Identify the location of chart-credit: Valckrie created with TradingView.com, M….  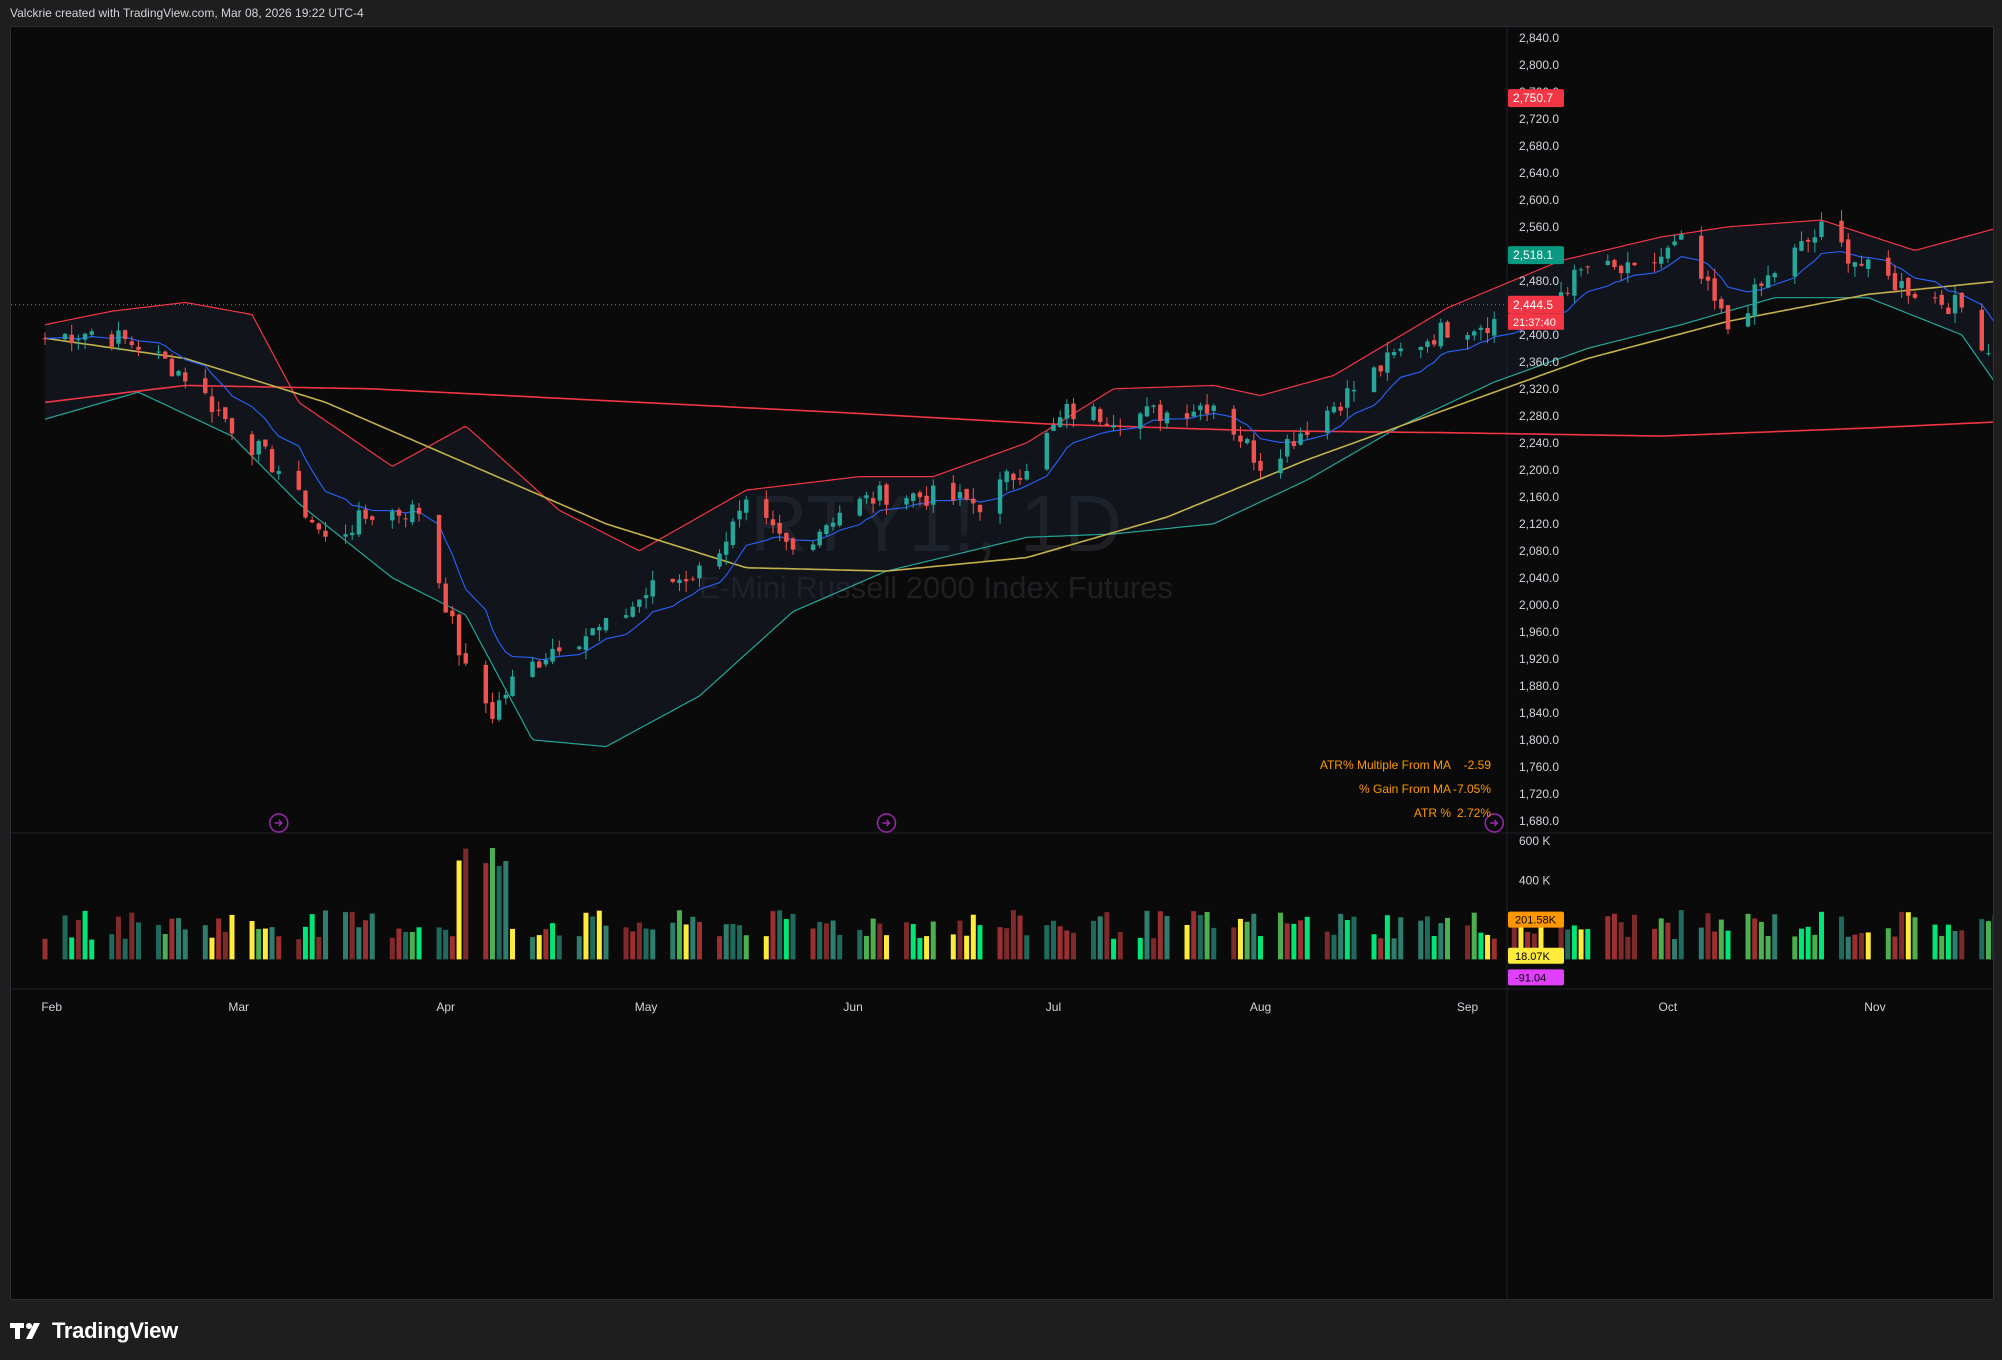
(187, 13).